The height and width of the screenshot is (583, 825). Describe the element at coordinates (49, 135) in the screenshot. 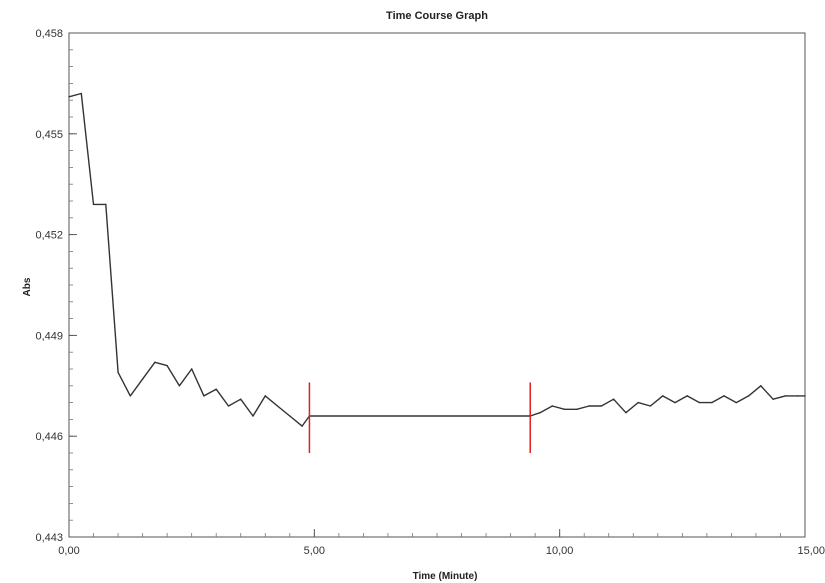

I see `y-tick-label: 0,455` at that location.